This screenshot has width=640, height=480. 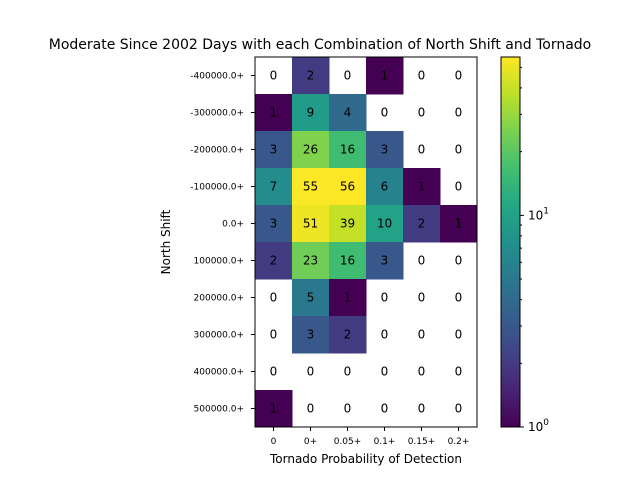 I want to click on cell-value-label: 5, so click(x=311, y=298).